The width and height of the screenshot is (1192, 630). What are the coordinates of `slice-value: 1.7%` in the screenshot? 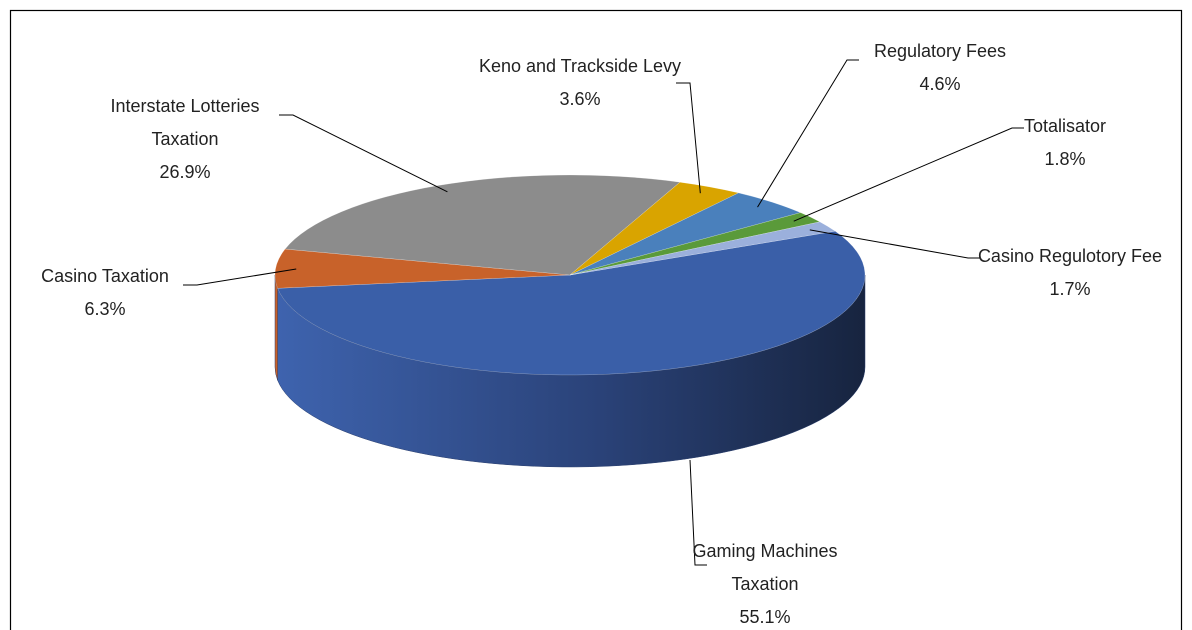 It's located at (1070, 289).